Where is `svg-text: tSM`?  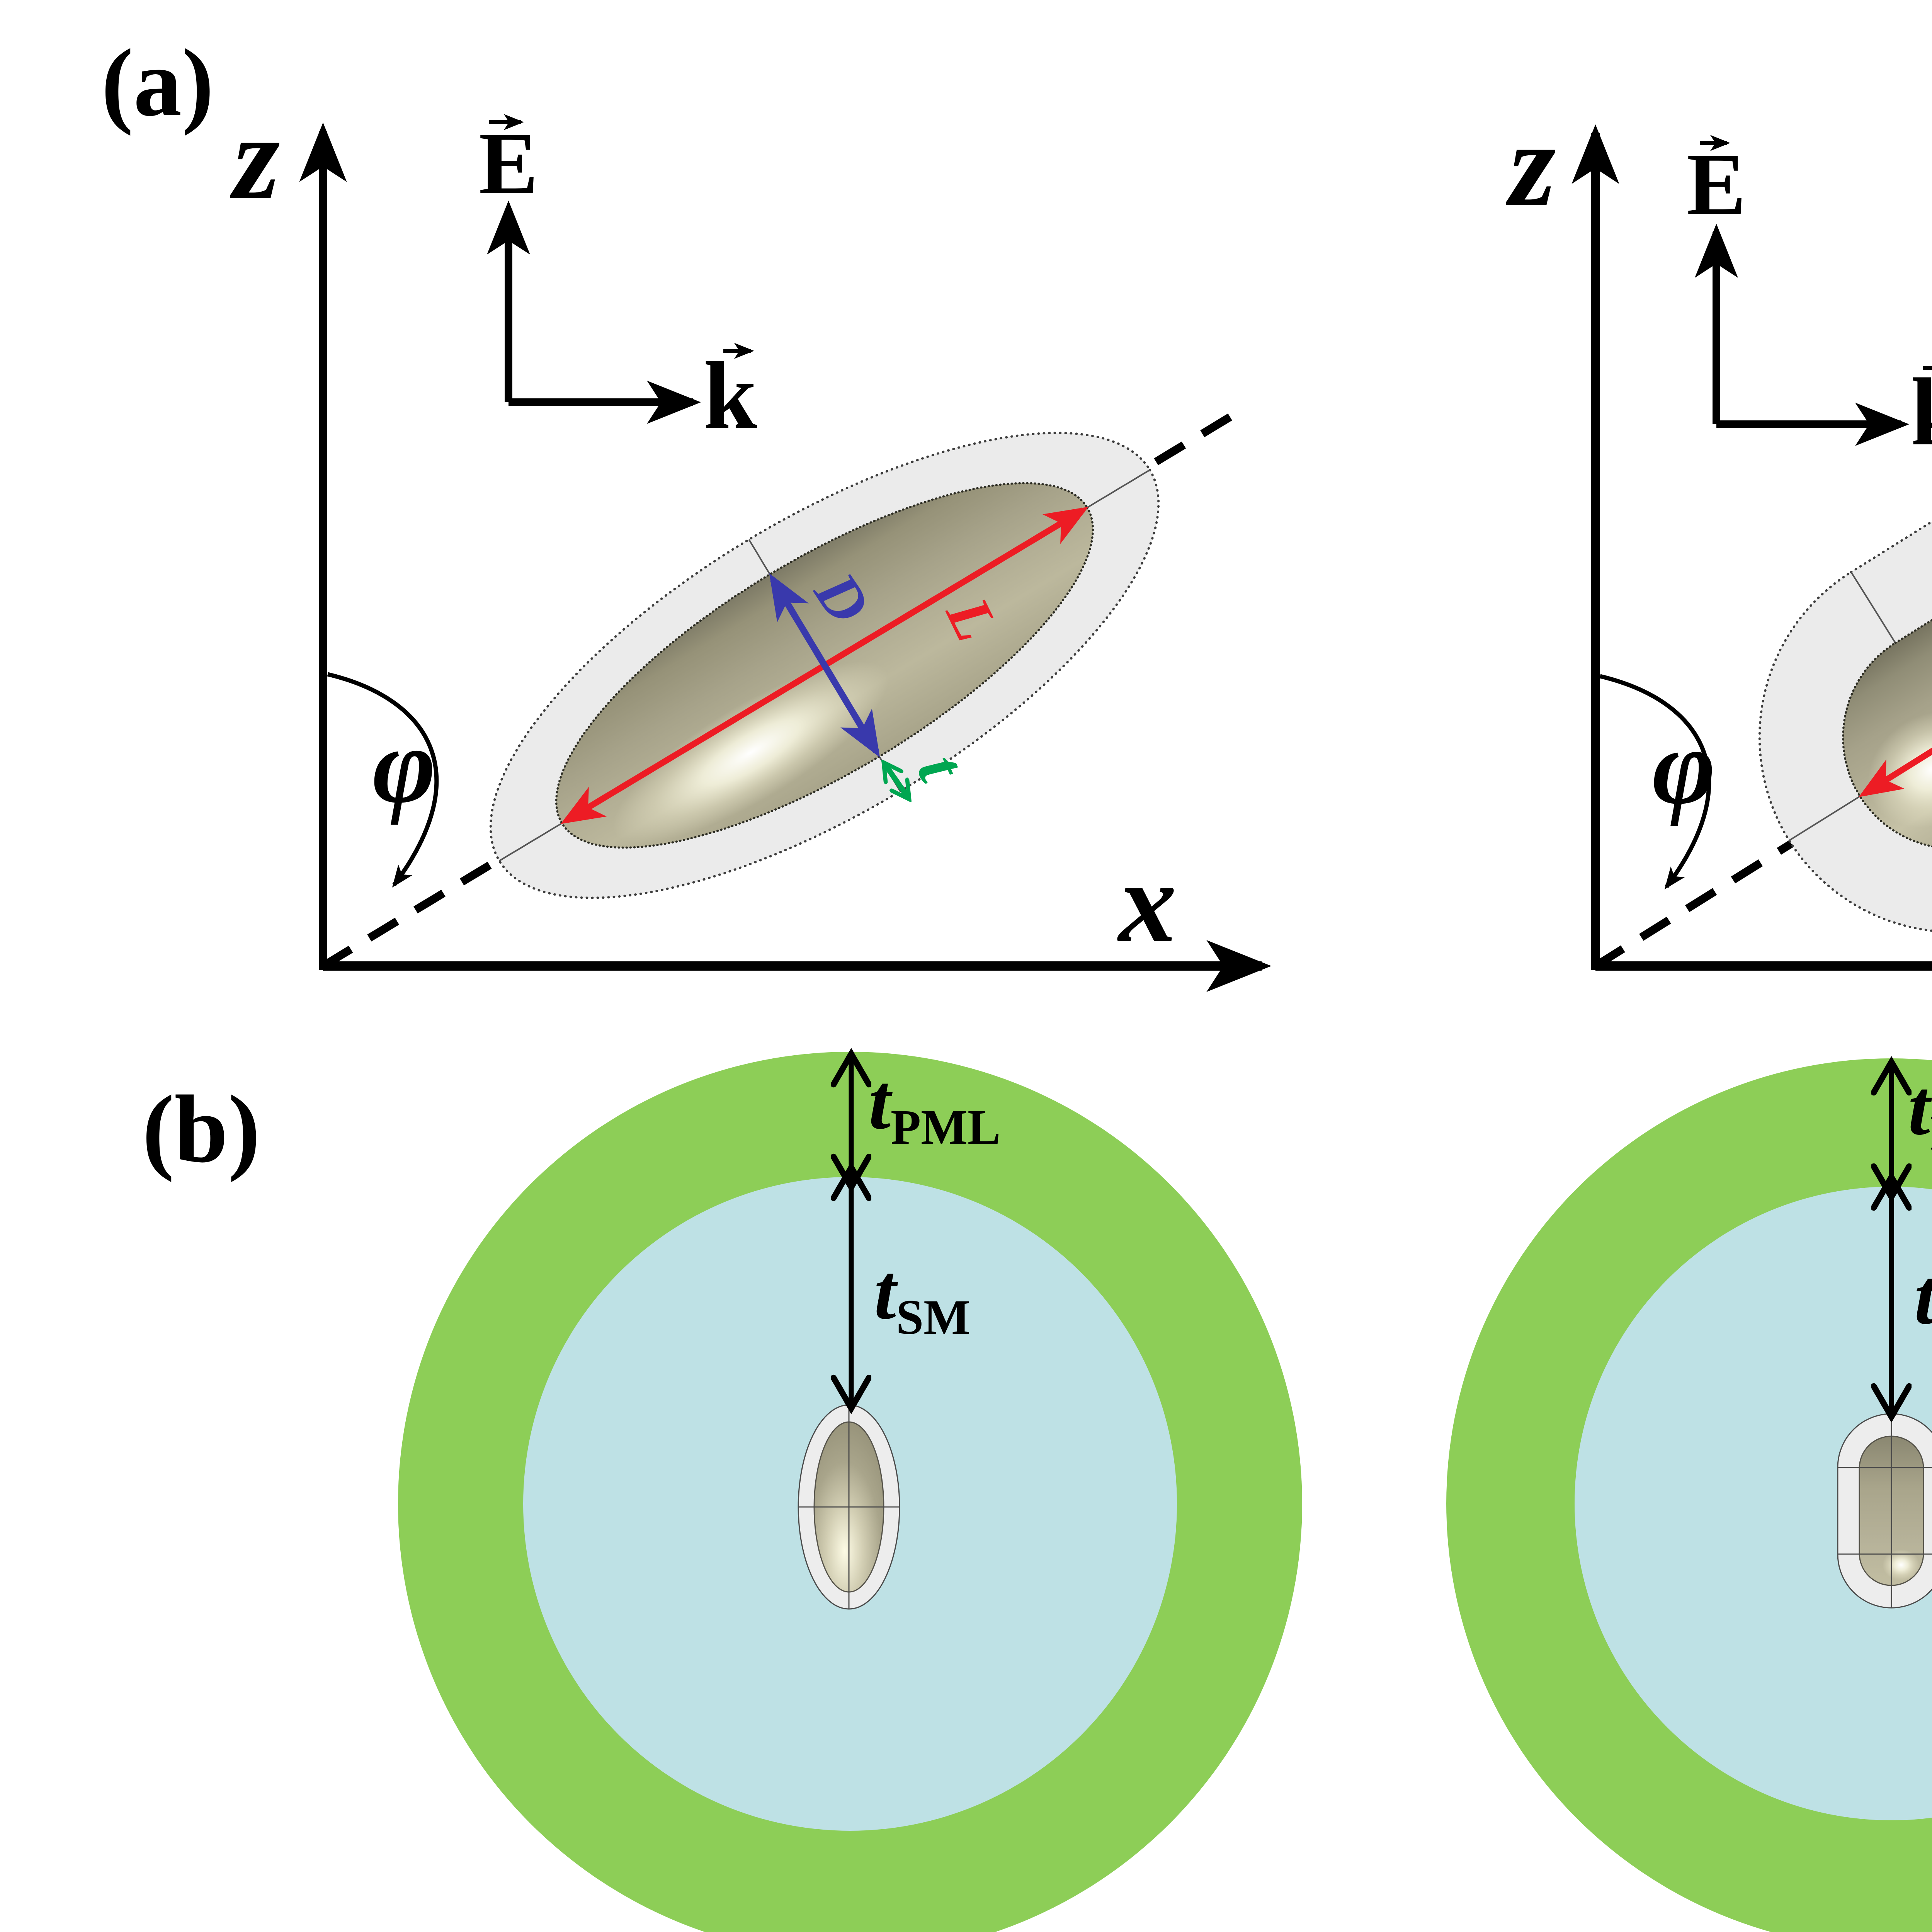 svg-text: tSM is located at coordinates (1923, 1301).